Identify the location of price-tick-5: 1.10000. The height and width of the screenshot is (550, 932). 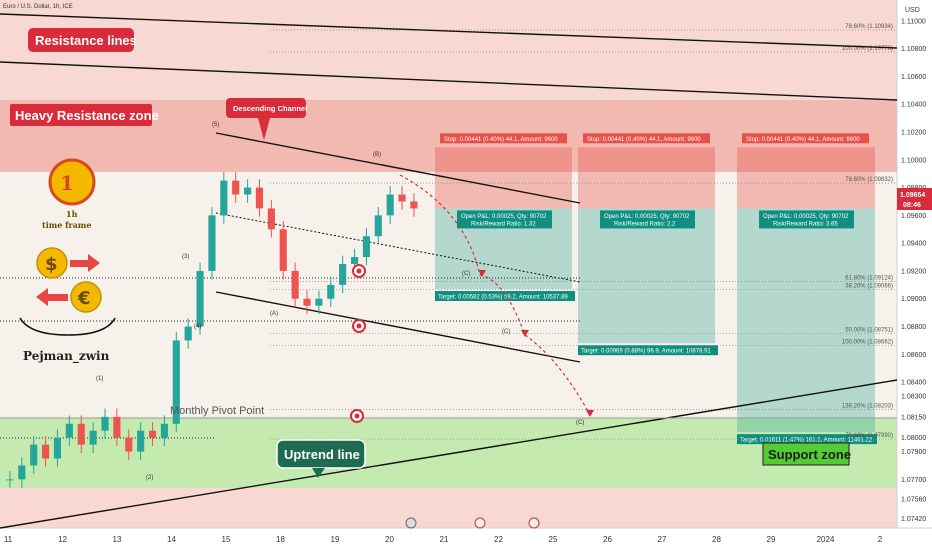
(913, 160).